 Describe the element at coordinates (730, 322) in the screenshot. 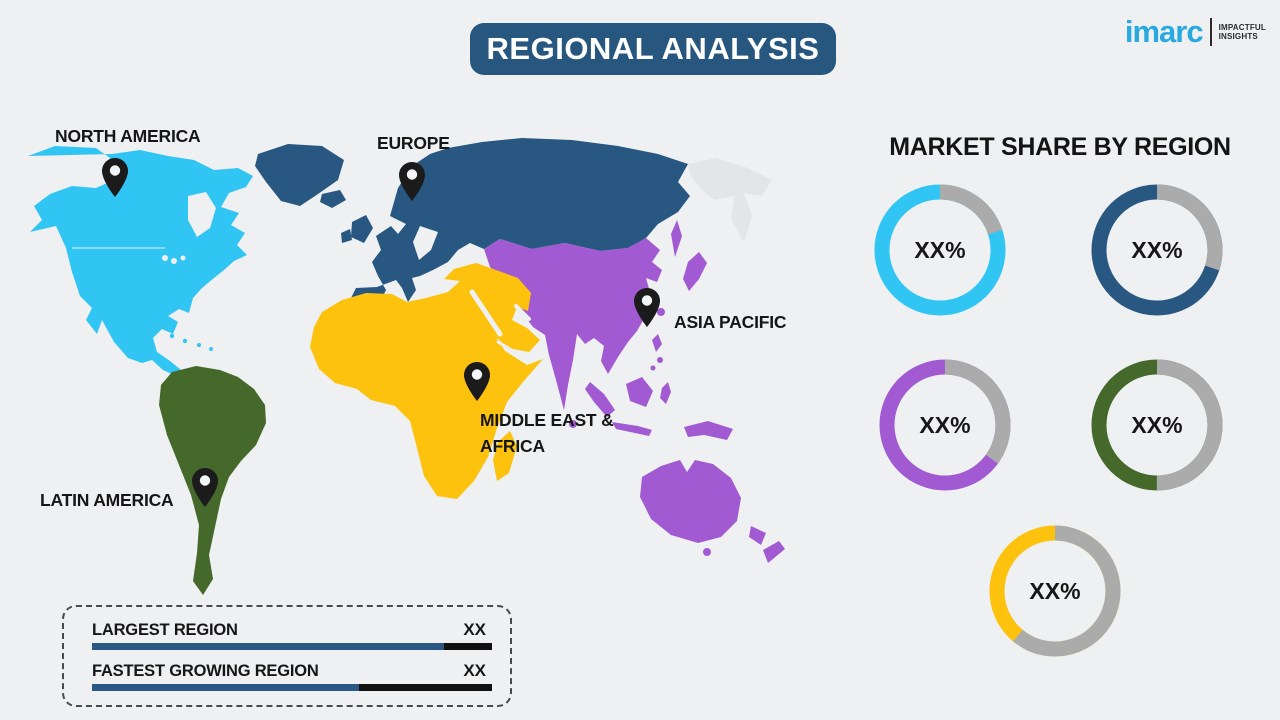

I see `map-label-asia-pacific: ASIA PACIFIC` at that location.